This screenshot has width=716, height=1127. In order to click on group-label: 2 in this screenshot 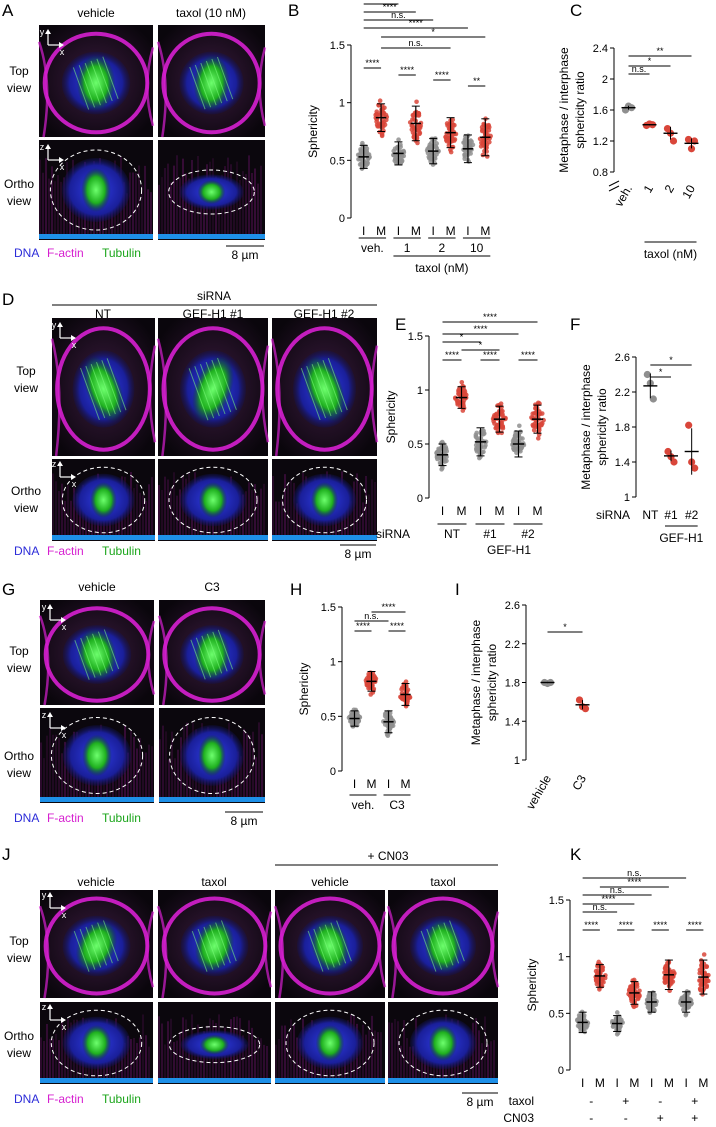, I will do `click(442, 248)`.